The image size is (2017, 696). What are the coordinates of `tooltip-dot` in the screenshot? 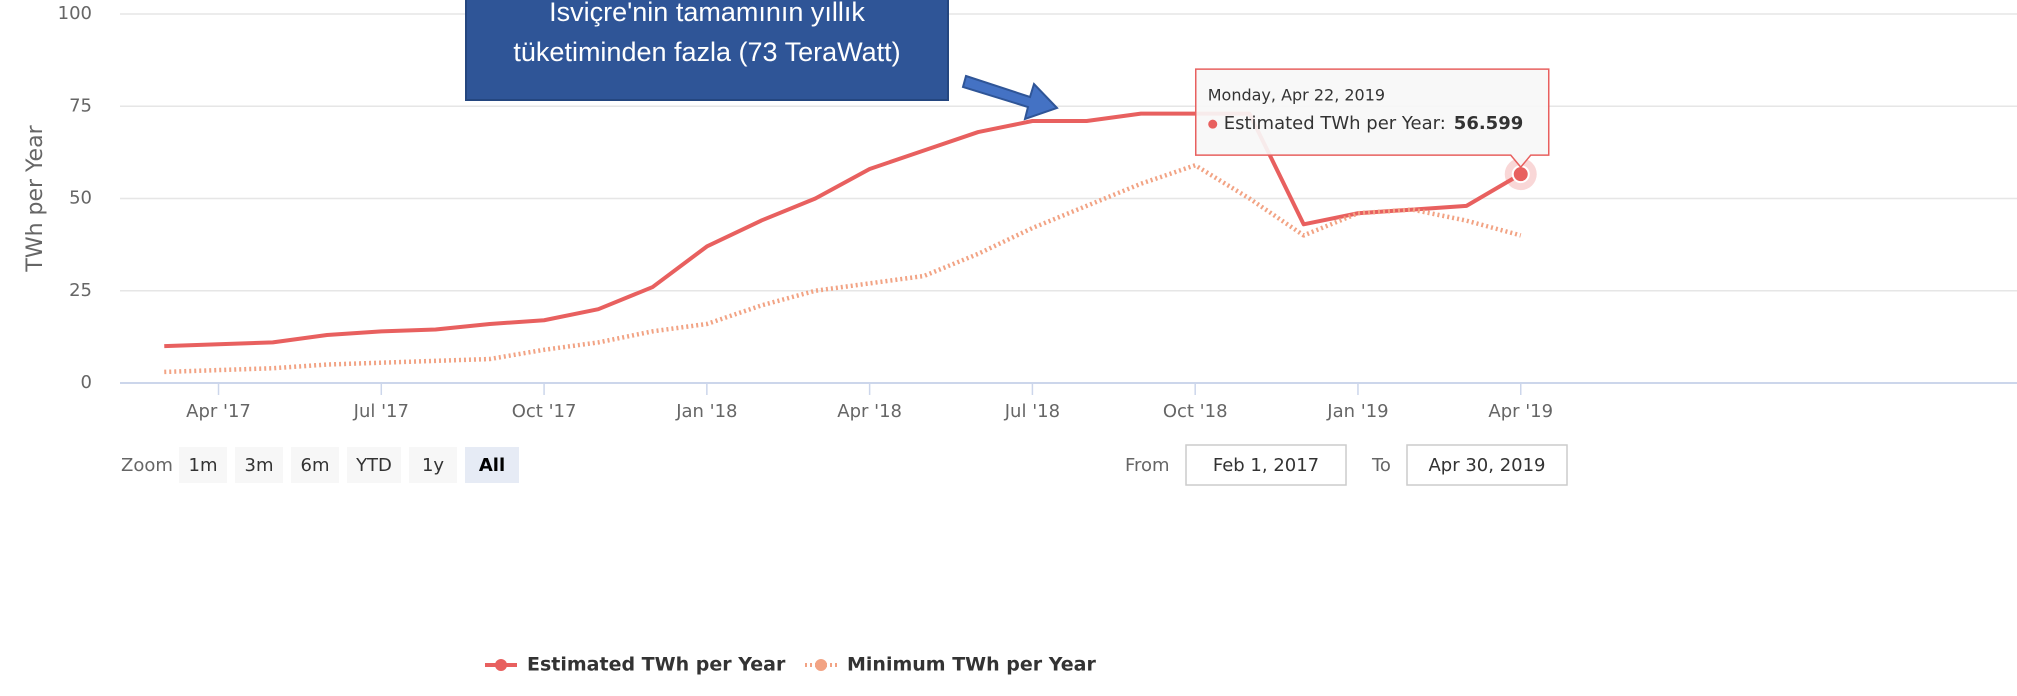 It's located at (1213, 124).